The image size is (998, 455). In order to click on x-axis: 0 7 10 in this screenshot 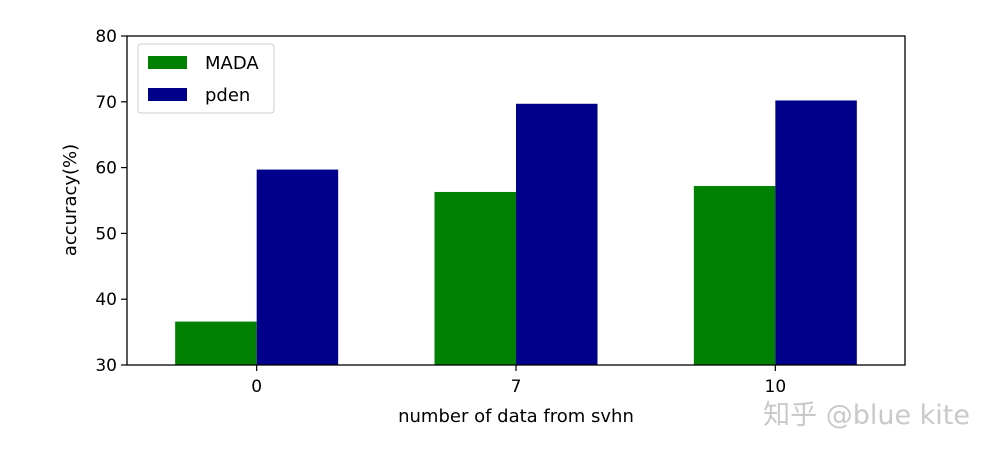, I will do `click(518, 381)`.